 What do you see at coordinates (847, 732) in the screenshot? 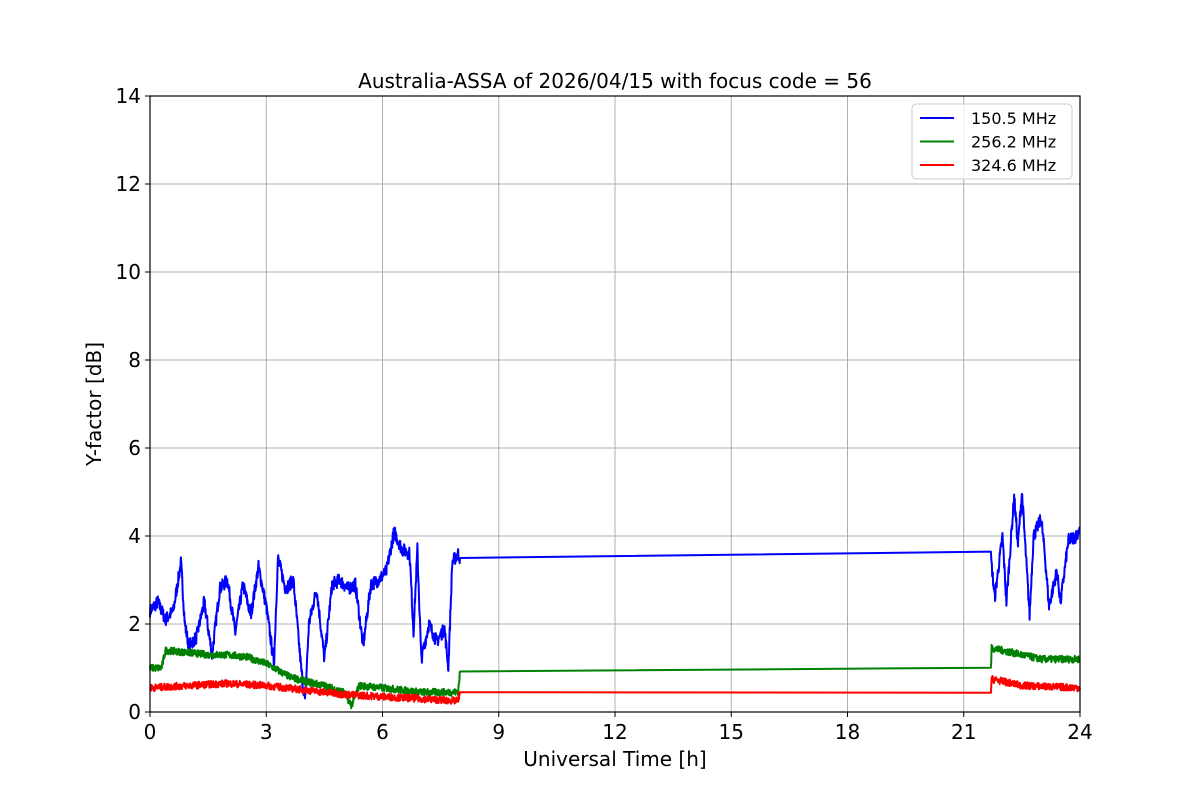
I see `x-tick-label: 18` at bounding box center [847, 732].